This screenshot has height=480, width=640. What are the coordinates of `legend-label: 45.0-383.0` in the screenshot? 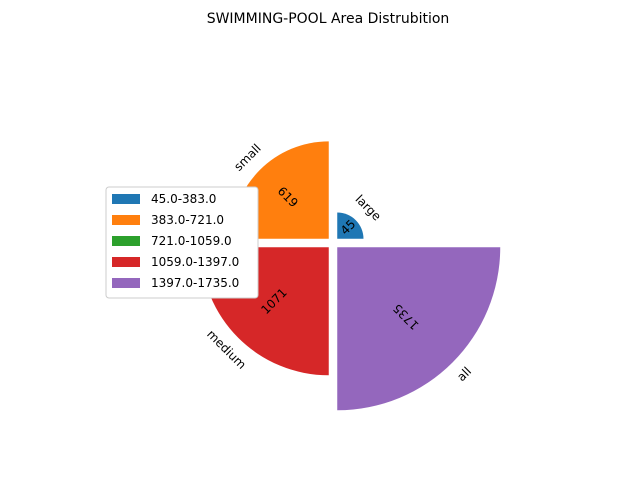 It's located at (183, 199).